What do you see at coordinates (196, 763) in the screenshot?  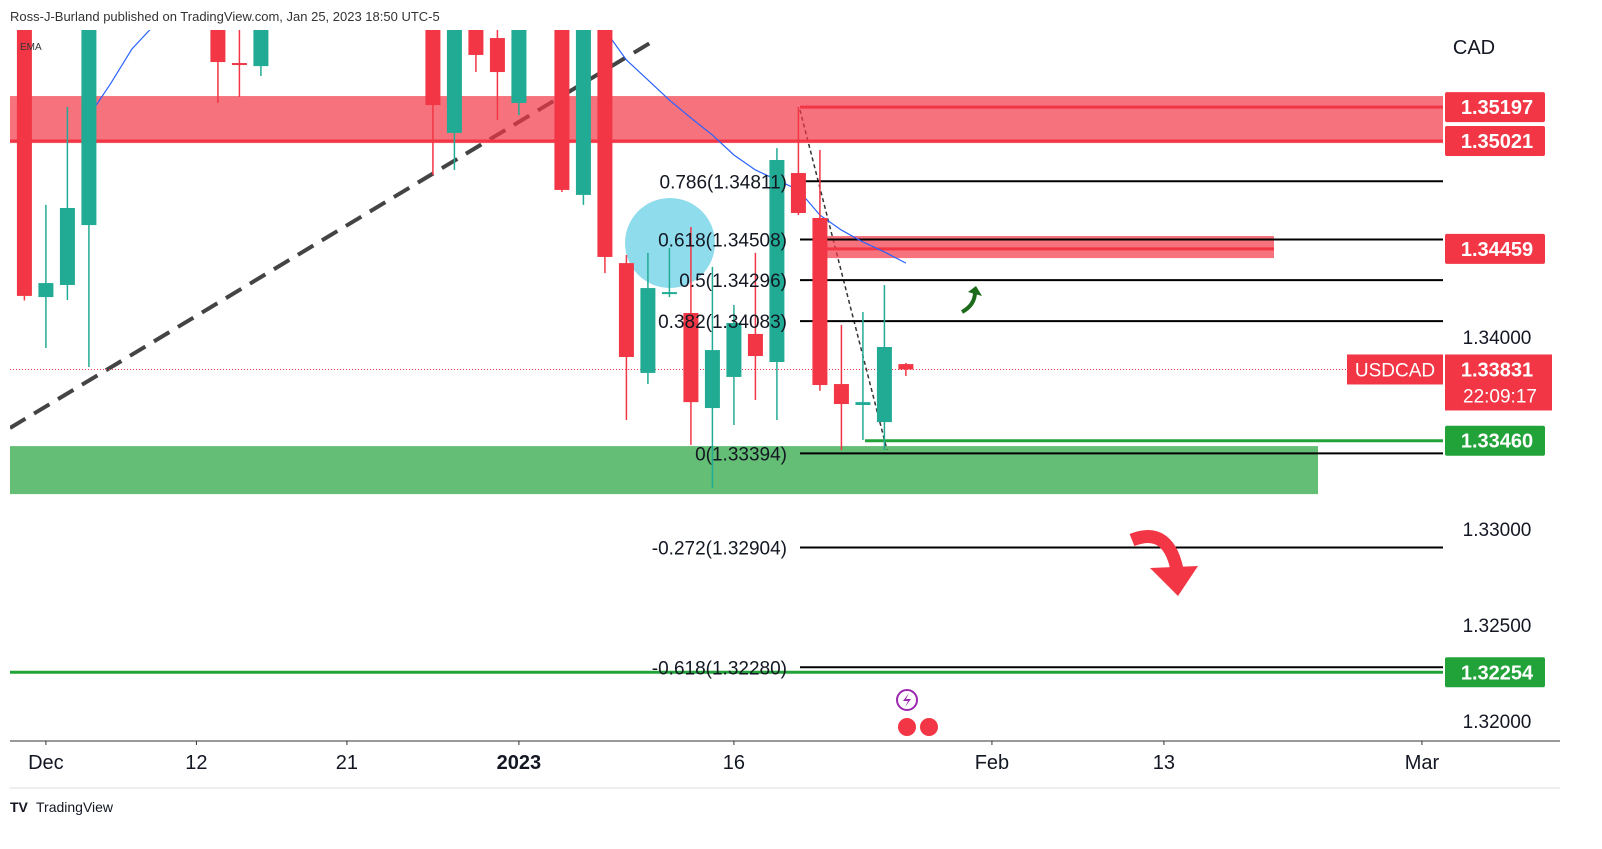 I see `x-tick-label: 12` at bounding box center [196, 763].